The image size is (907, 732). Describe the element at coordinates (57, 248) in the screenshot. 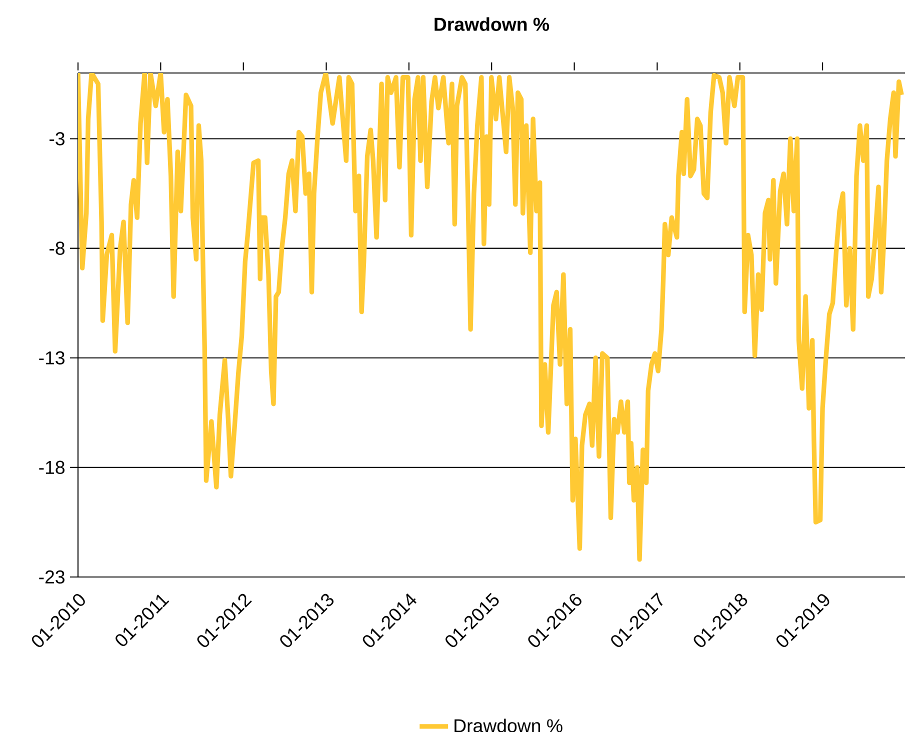

I see `y-tick-label: -8` at that location.